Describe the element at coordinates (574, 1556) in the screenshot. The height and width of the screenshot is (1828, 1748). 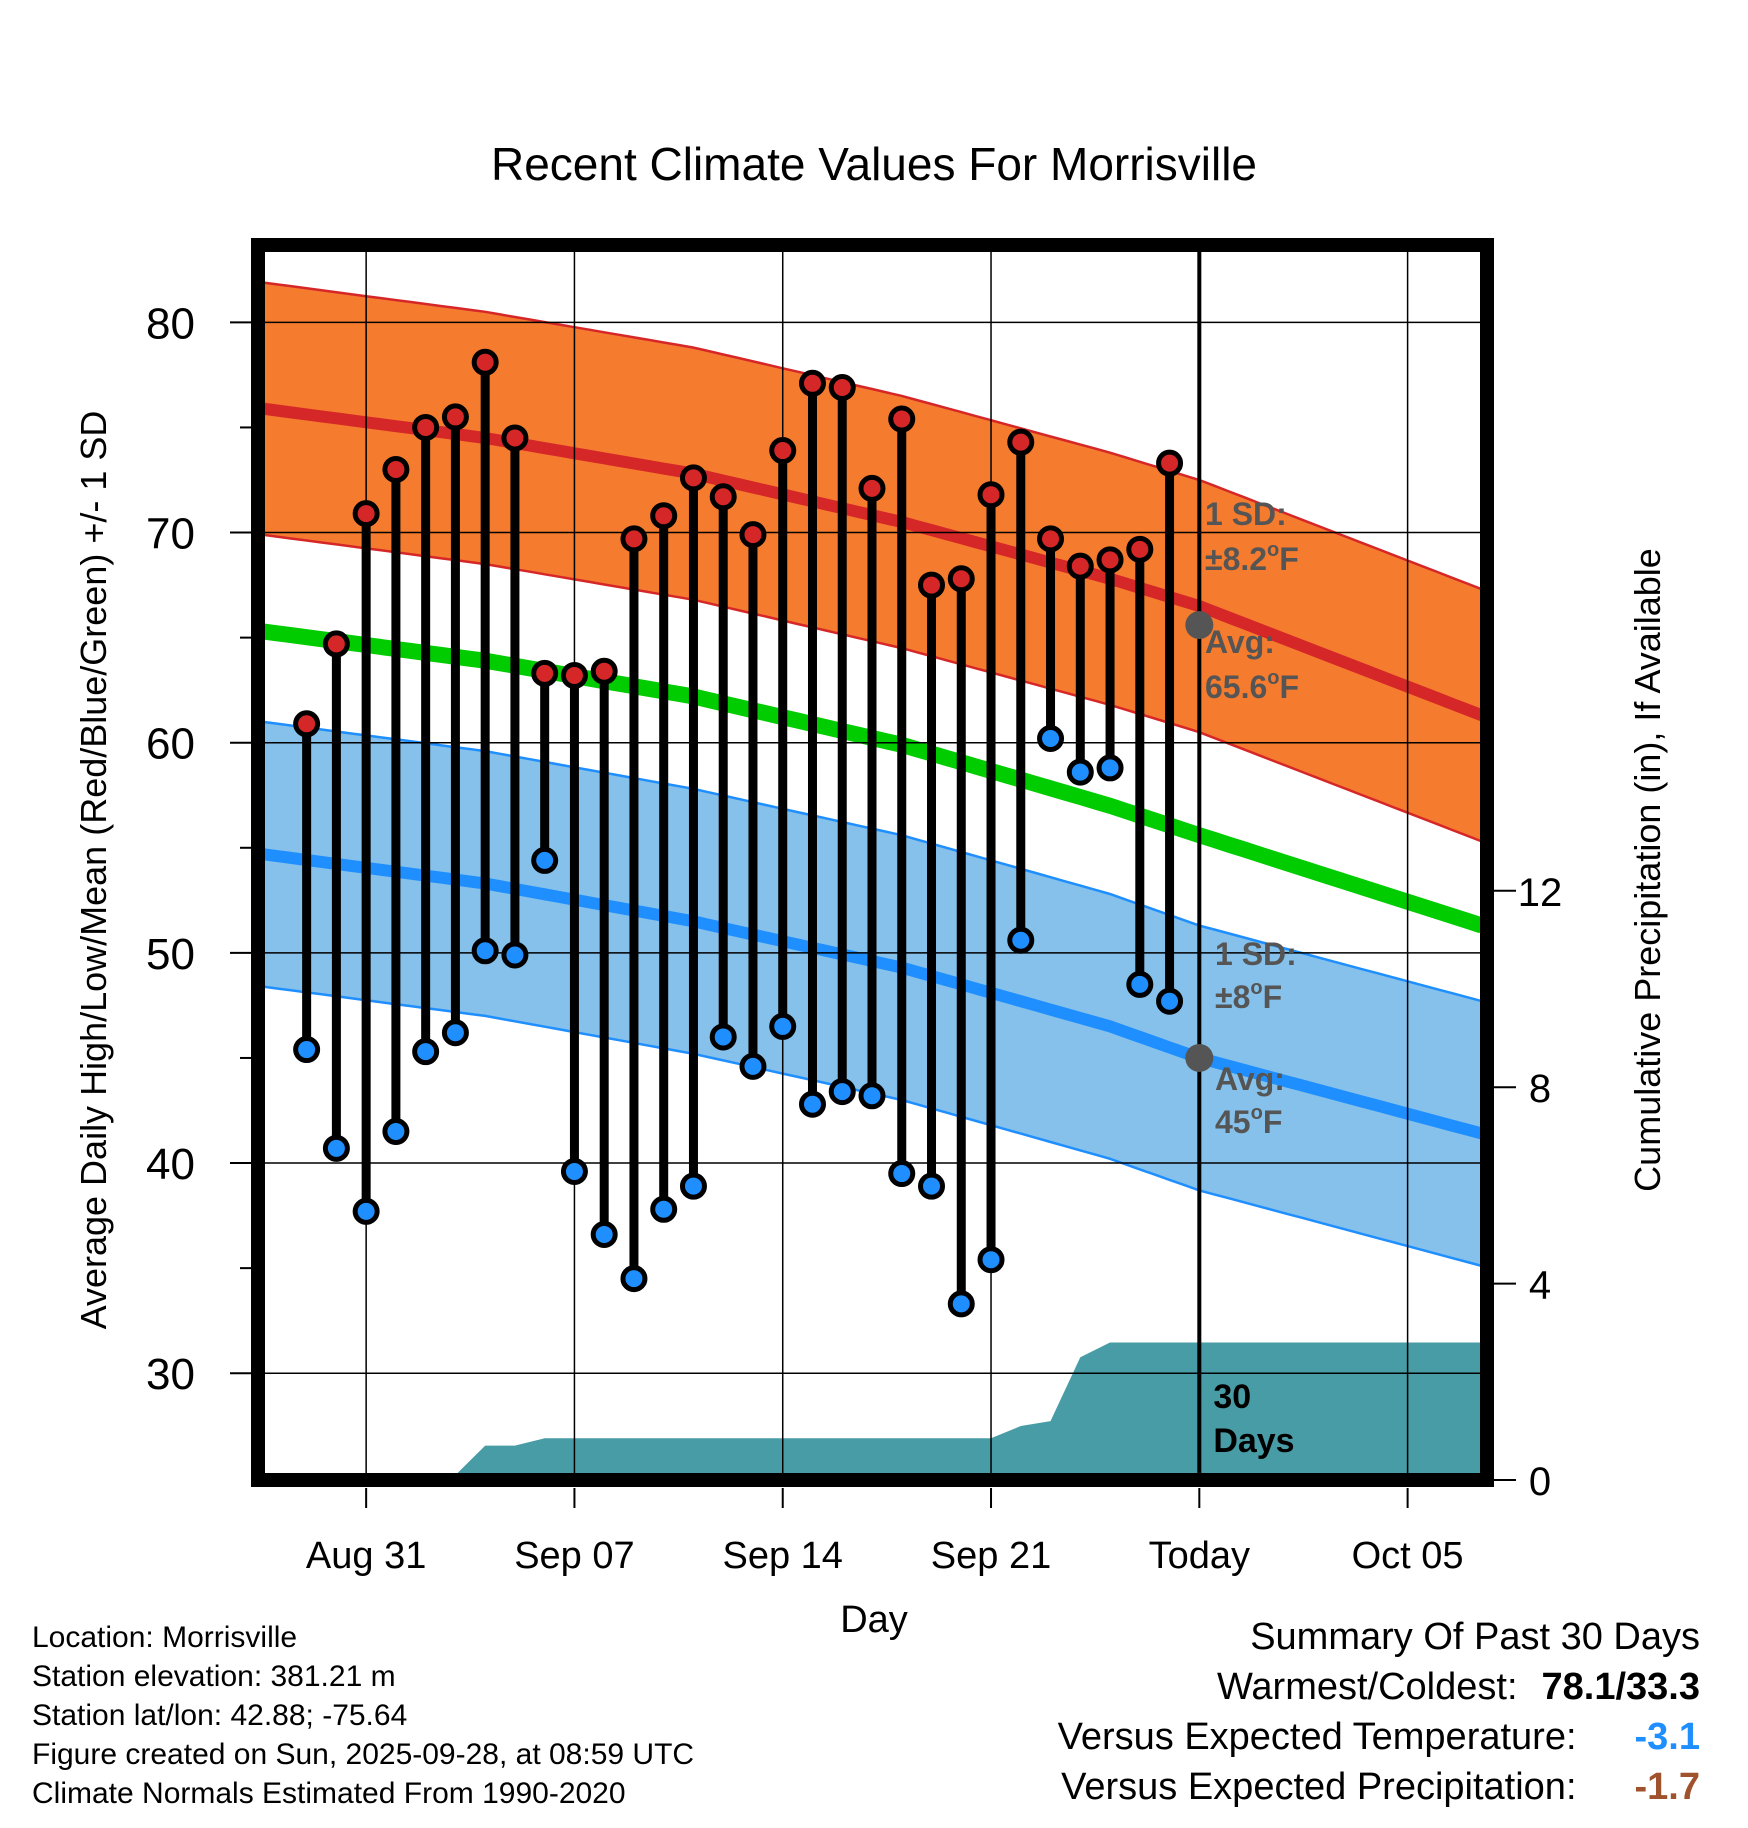
I see `x-tick-label-1: Sep 07` at that location.